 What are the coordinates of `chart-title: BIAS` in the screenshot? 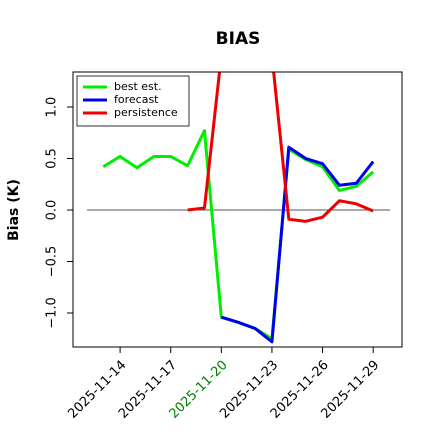 It's located at (238, 39).